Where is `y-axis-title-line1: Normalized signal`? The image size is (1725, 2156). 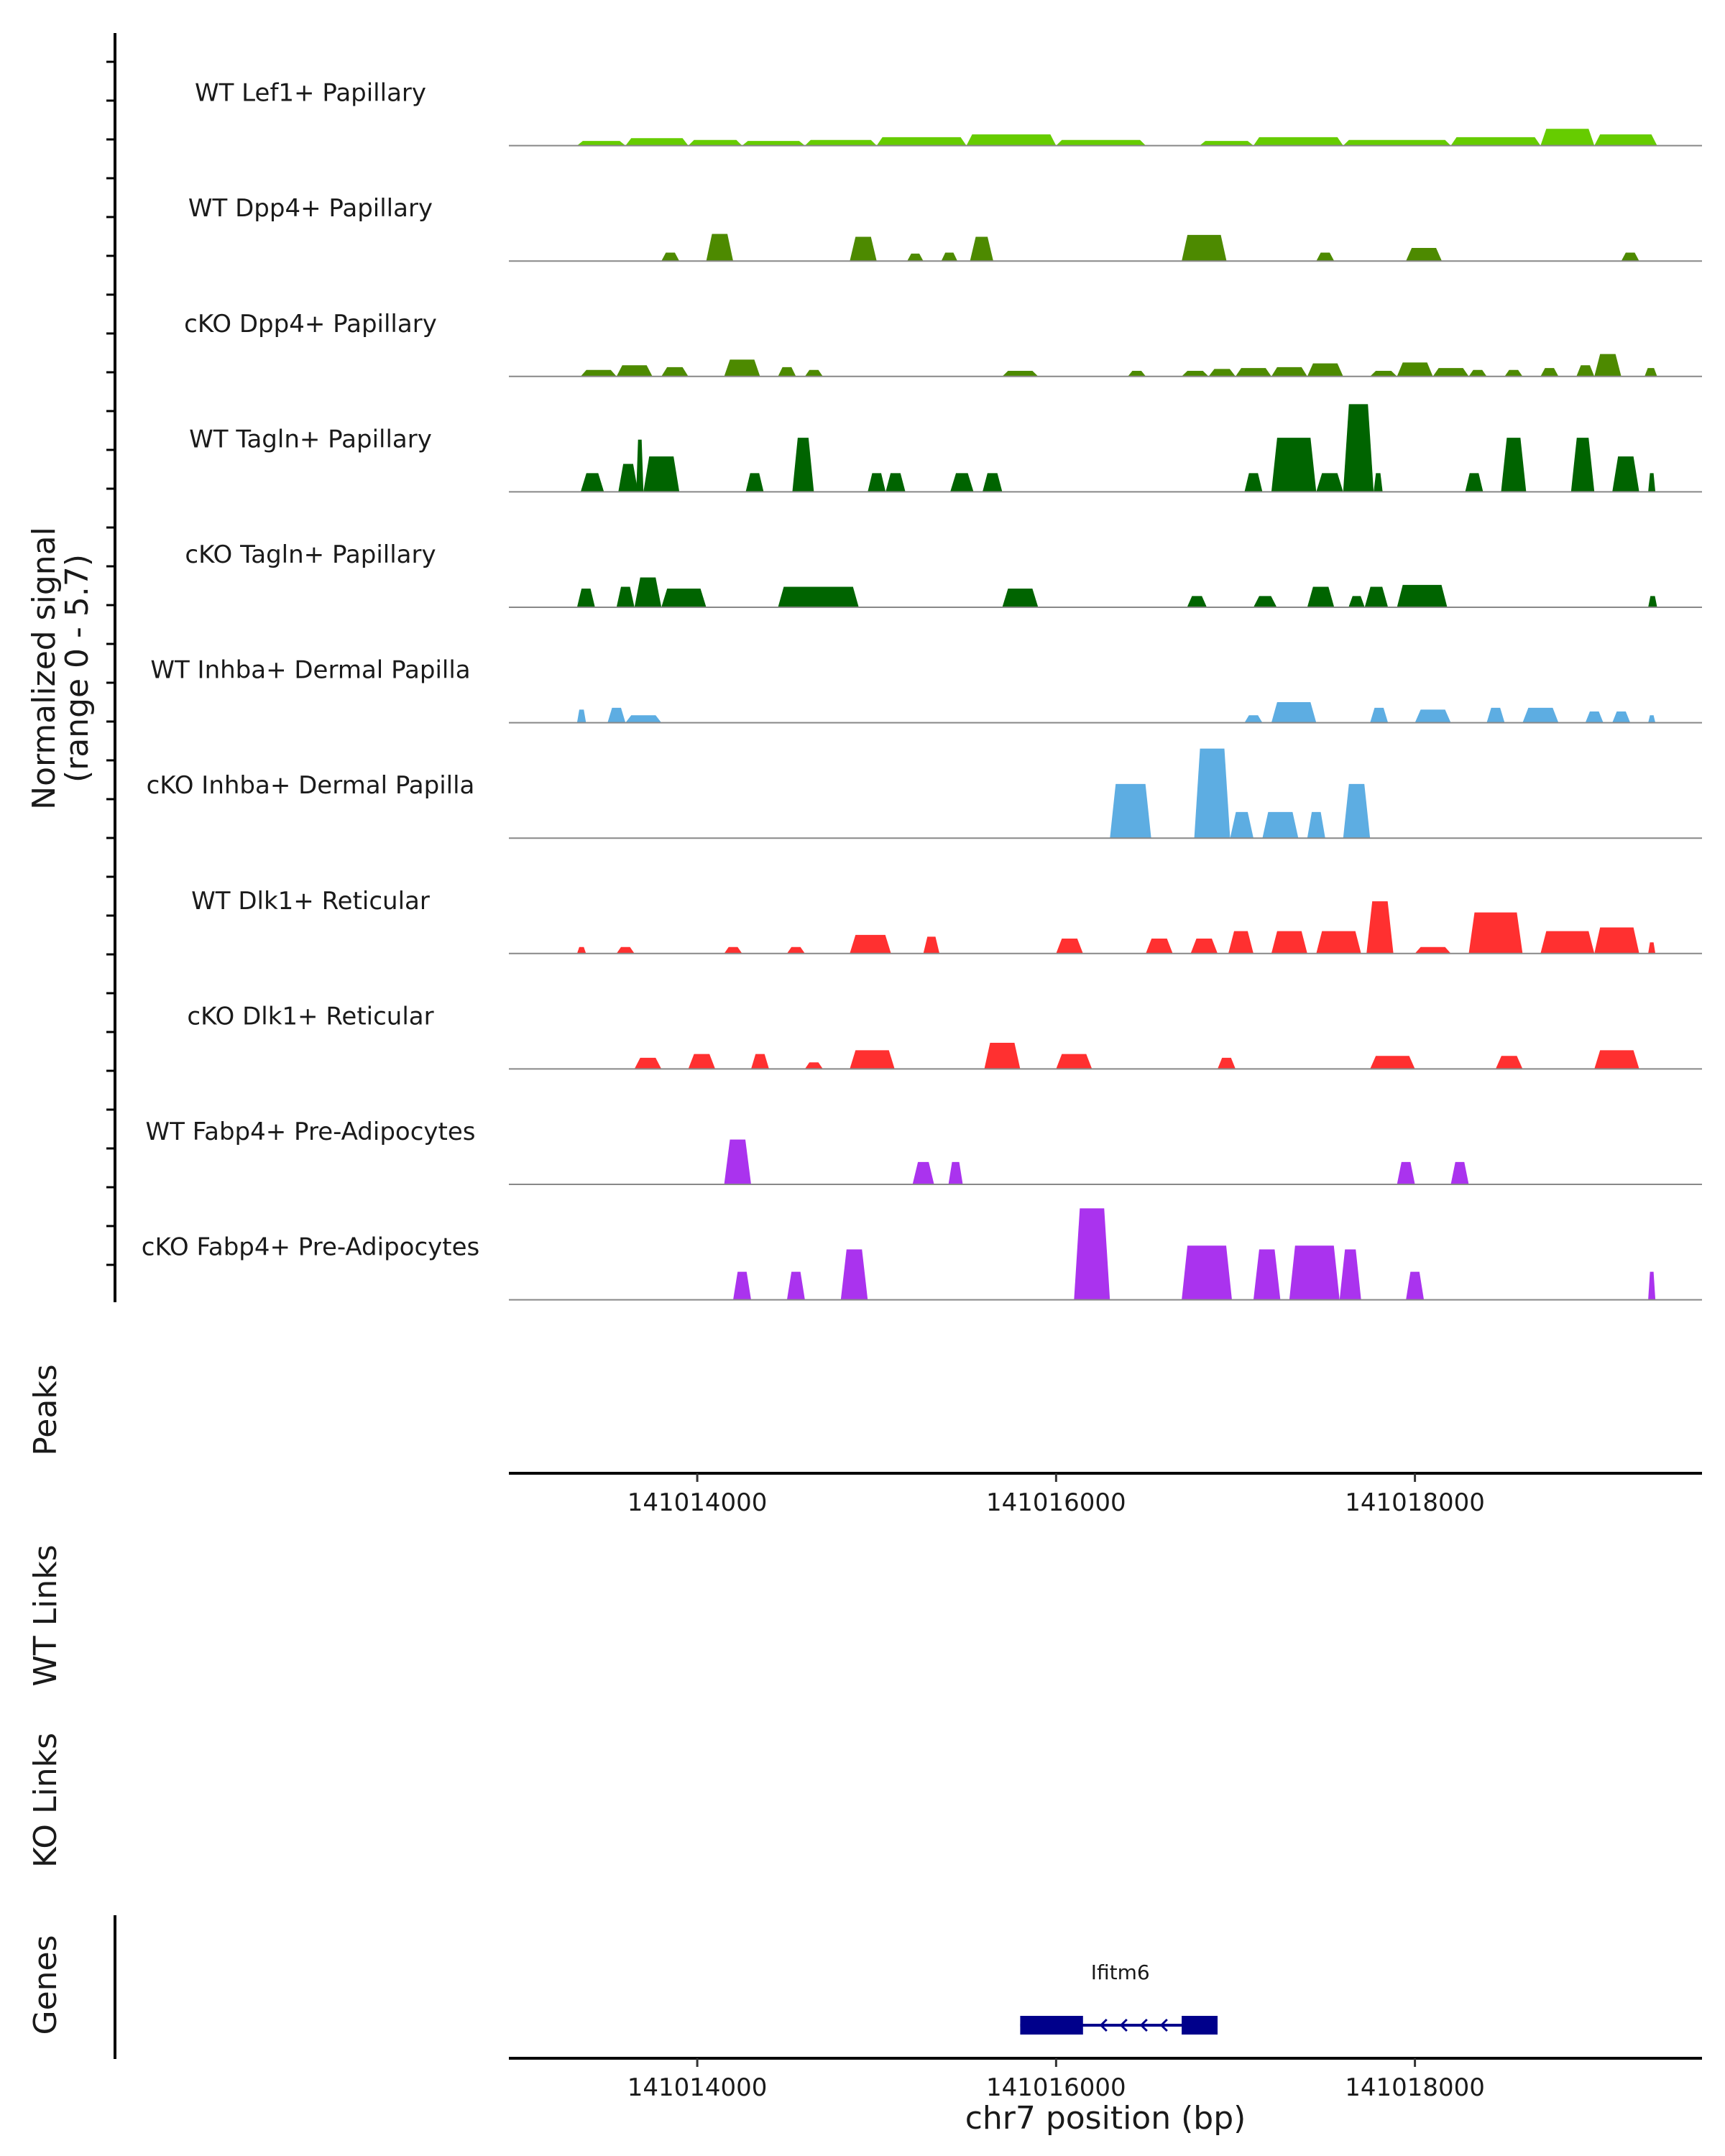 y-axis-title-line1: Normalized signal is located at coordinates (44, 668).